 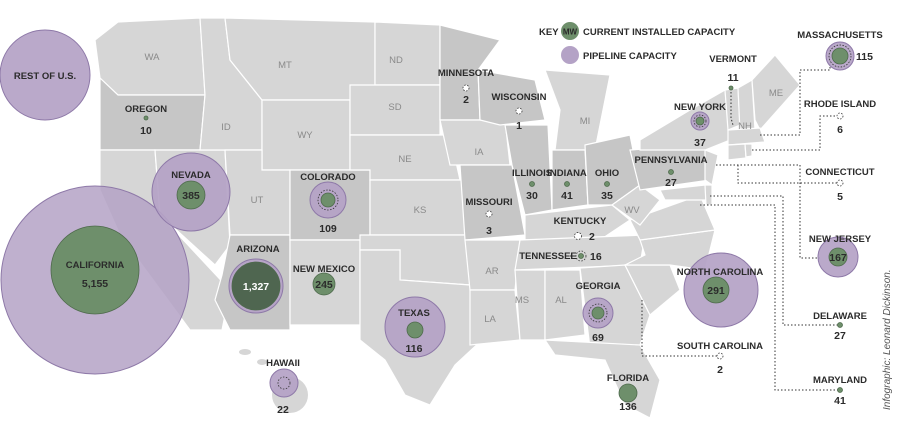 I want to click on value-maryland: 41, so click(x=840, y=401).